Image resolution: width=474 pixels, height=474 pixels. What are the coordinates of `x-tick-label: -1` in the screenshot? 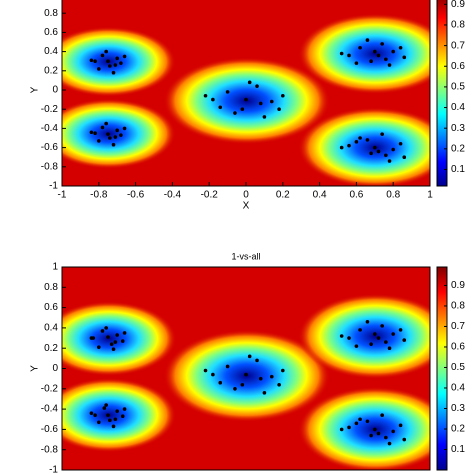 It's located at (62, 195).